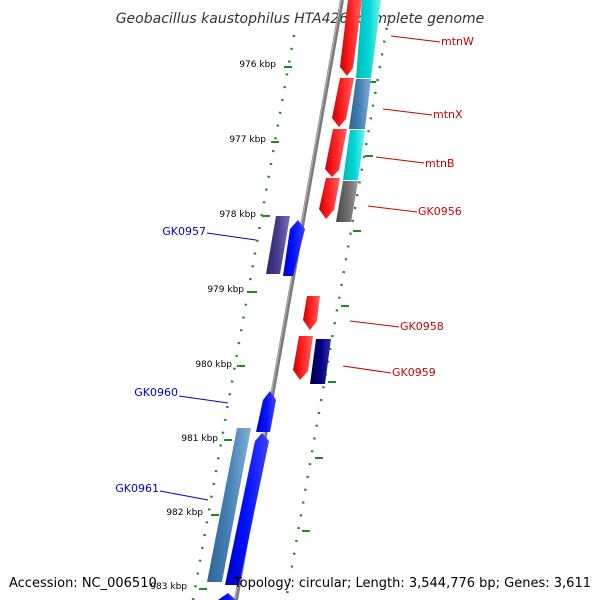  What do you see at coordinates (336, 153) in the screenshot?
I see `gene-arrow-mtnB` at bounding box center [336, 153].